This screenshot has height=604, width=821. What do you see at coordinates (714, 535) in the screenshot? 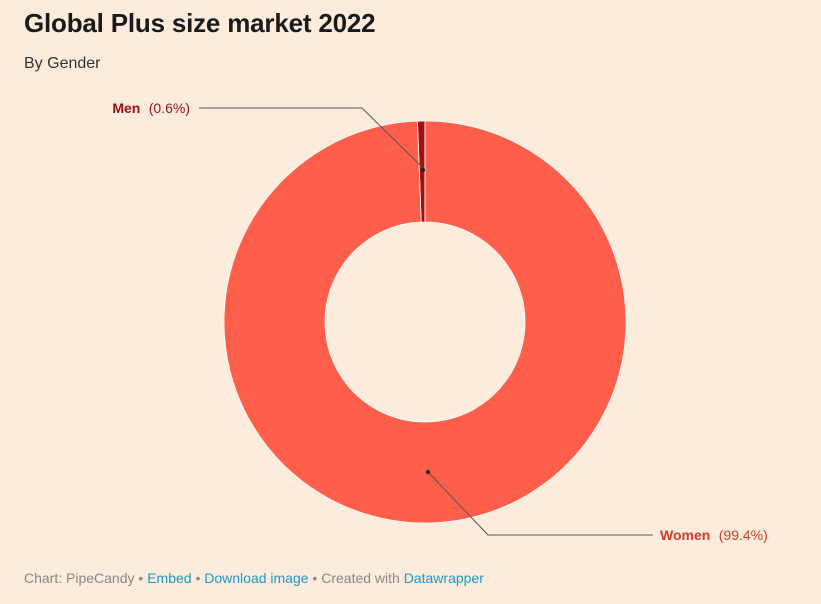
I see `women-label: Women (99.4%)` at bounding box center [714, 535].